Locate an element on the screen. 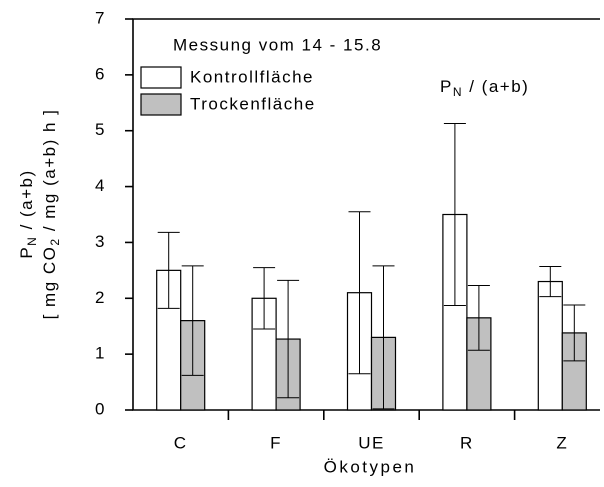 The width and height of the screenshot is (604, 487). y-axis-label-line: PN / (a+b) is located at coordinates (28, 213).